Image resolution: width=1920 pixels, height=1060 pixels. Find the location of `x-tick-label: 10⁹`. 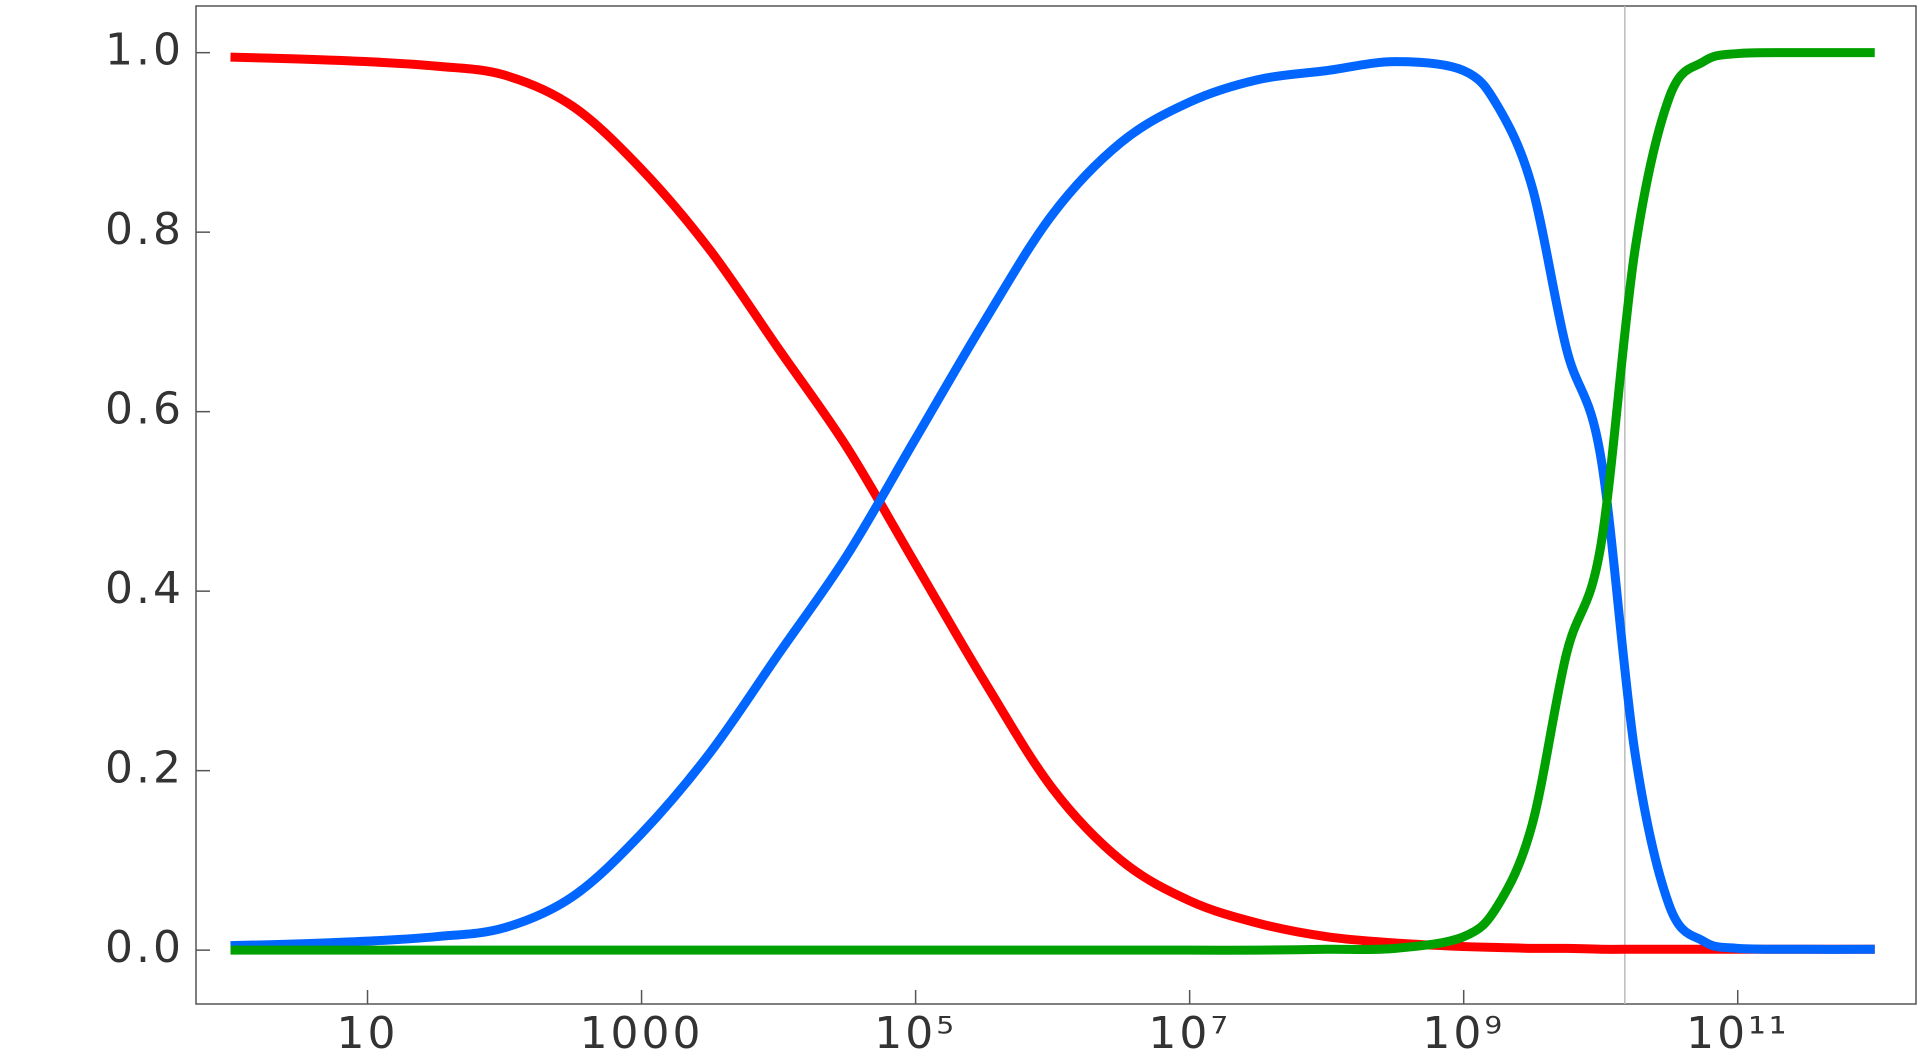

x-tick-label: 10⁹ is located at coordinates (1463, 1033).